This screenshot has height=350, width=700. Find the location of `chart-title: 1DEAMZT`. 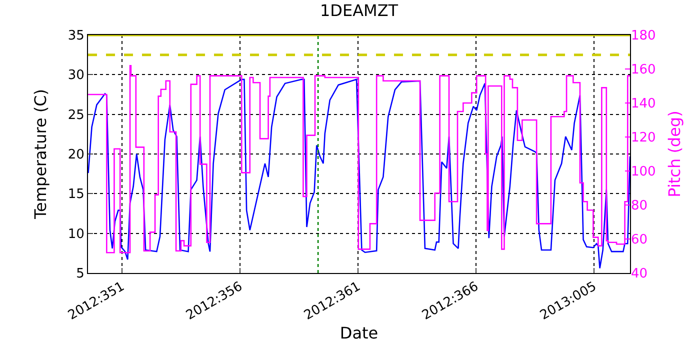

chart-title: 1DEAMZT is located at coordinates (359, 10).